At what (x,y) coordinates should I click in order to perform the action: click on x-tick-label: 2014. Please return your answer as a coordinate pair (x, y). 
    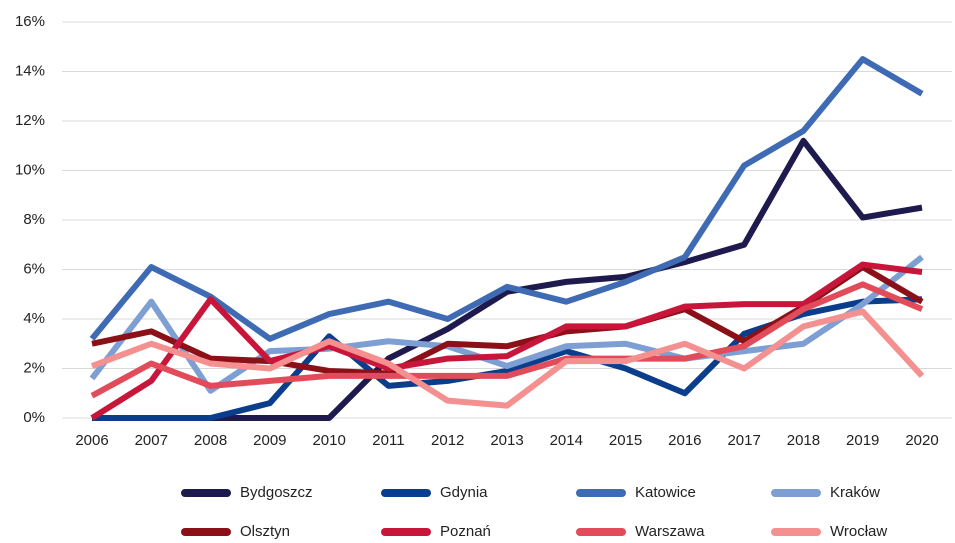
    Looking at the image, I should click on (566, 440).